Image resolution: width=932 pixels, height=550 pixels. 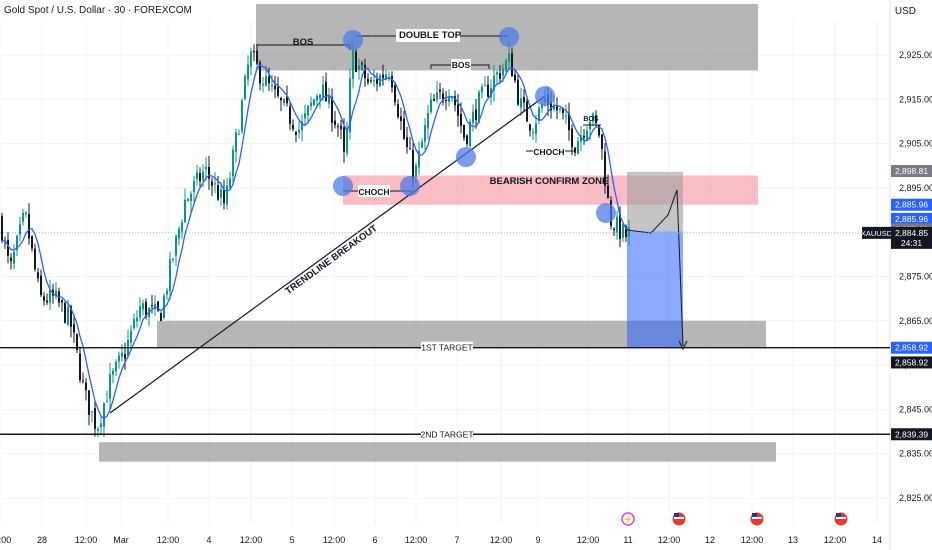 I want to click on x-tick-label: 28, so click(x=42, y=540).